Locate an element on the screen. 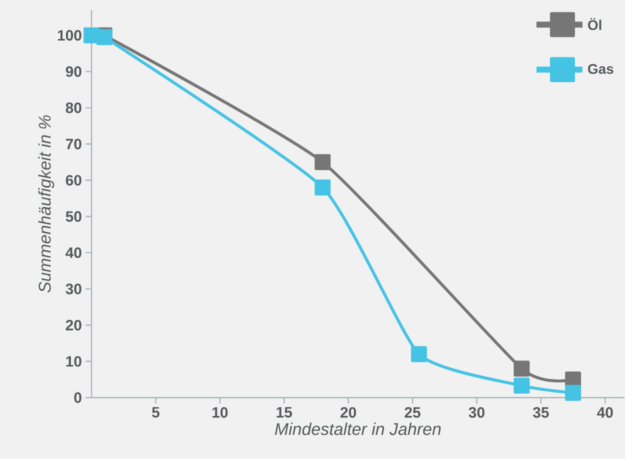 The width and height of the screenshot is (625, 459). legend-label: Öl is located at coordinates (595, 24).